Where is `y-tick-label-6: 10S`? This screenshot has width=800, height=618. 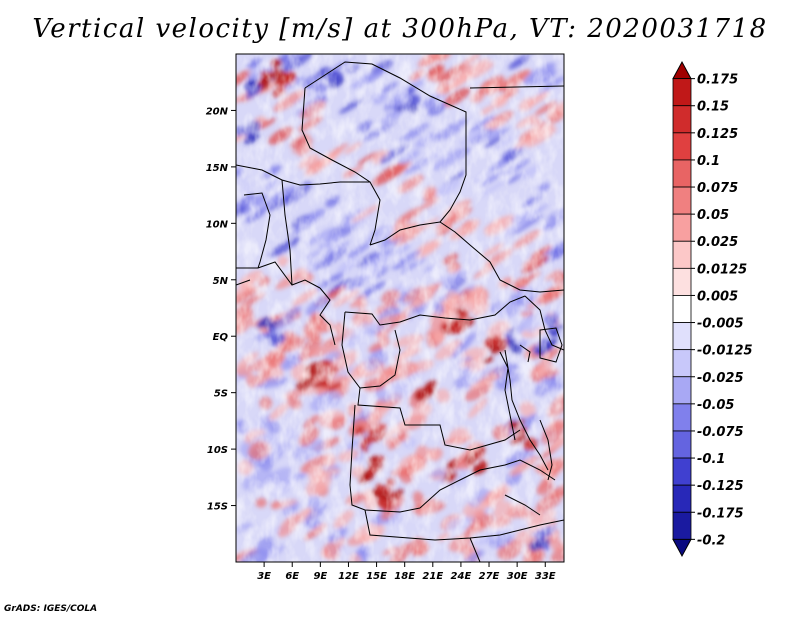
y-tick-label-6: 10S is located at coordinates (217, 450).